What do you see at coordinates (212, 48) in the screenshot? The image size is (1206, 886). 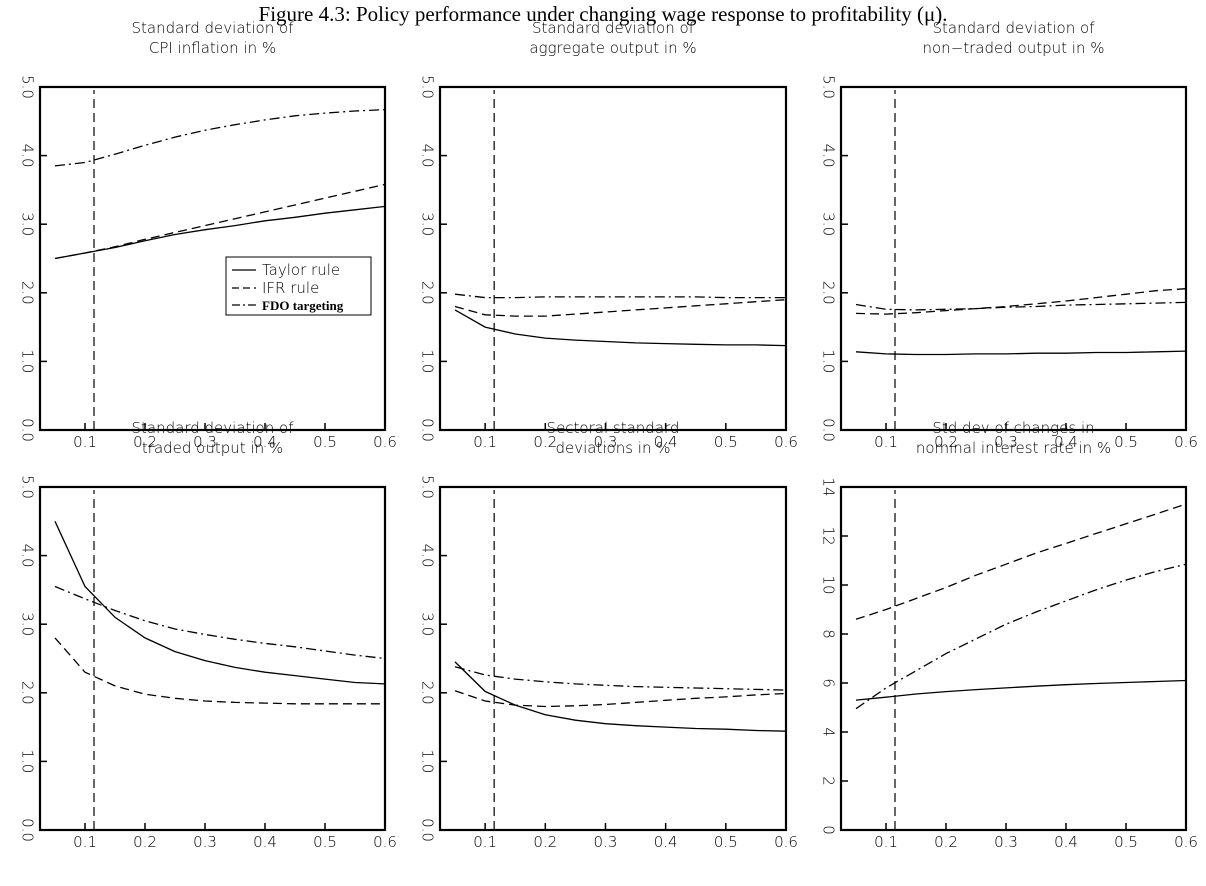 I see `panel-title-line: CPI inflation in %` at bounding box center [212, 48].